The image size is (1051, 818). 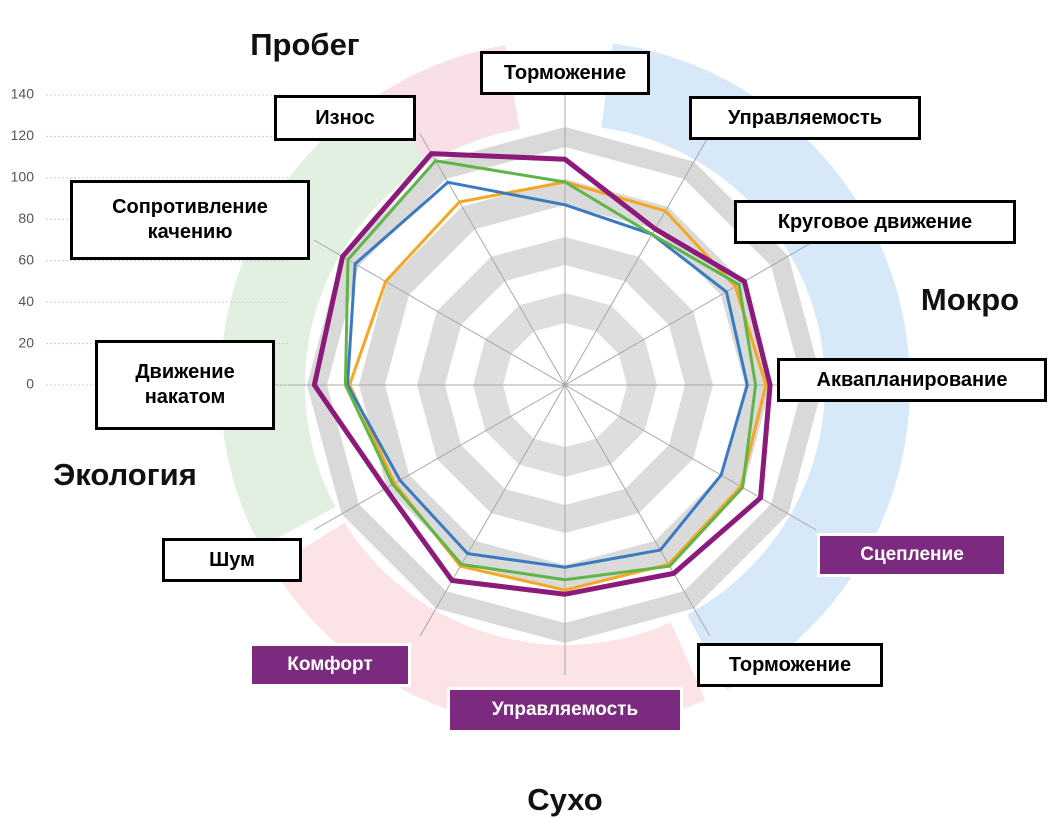 I want to click on y-tick-label: 20, so click(x=26, y=342).